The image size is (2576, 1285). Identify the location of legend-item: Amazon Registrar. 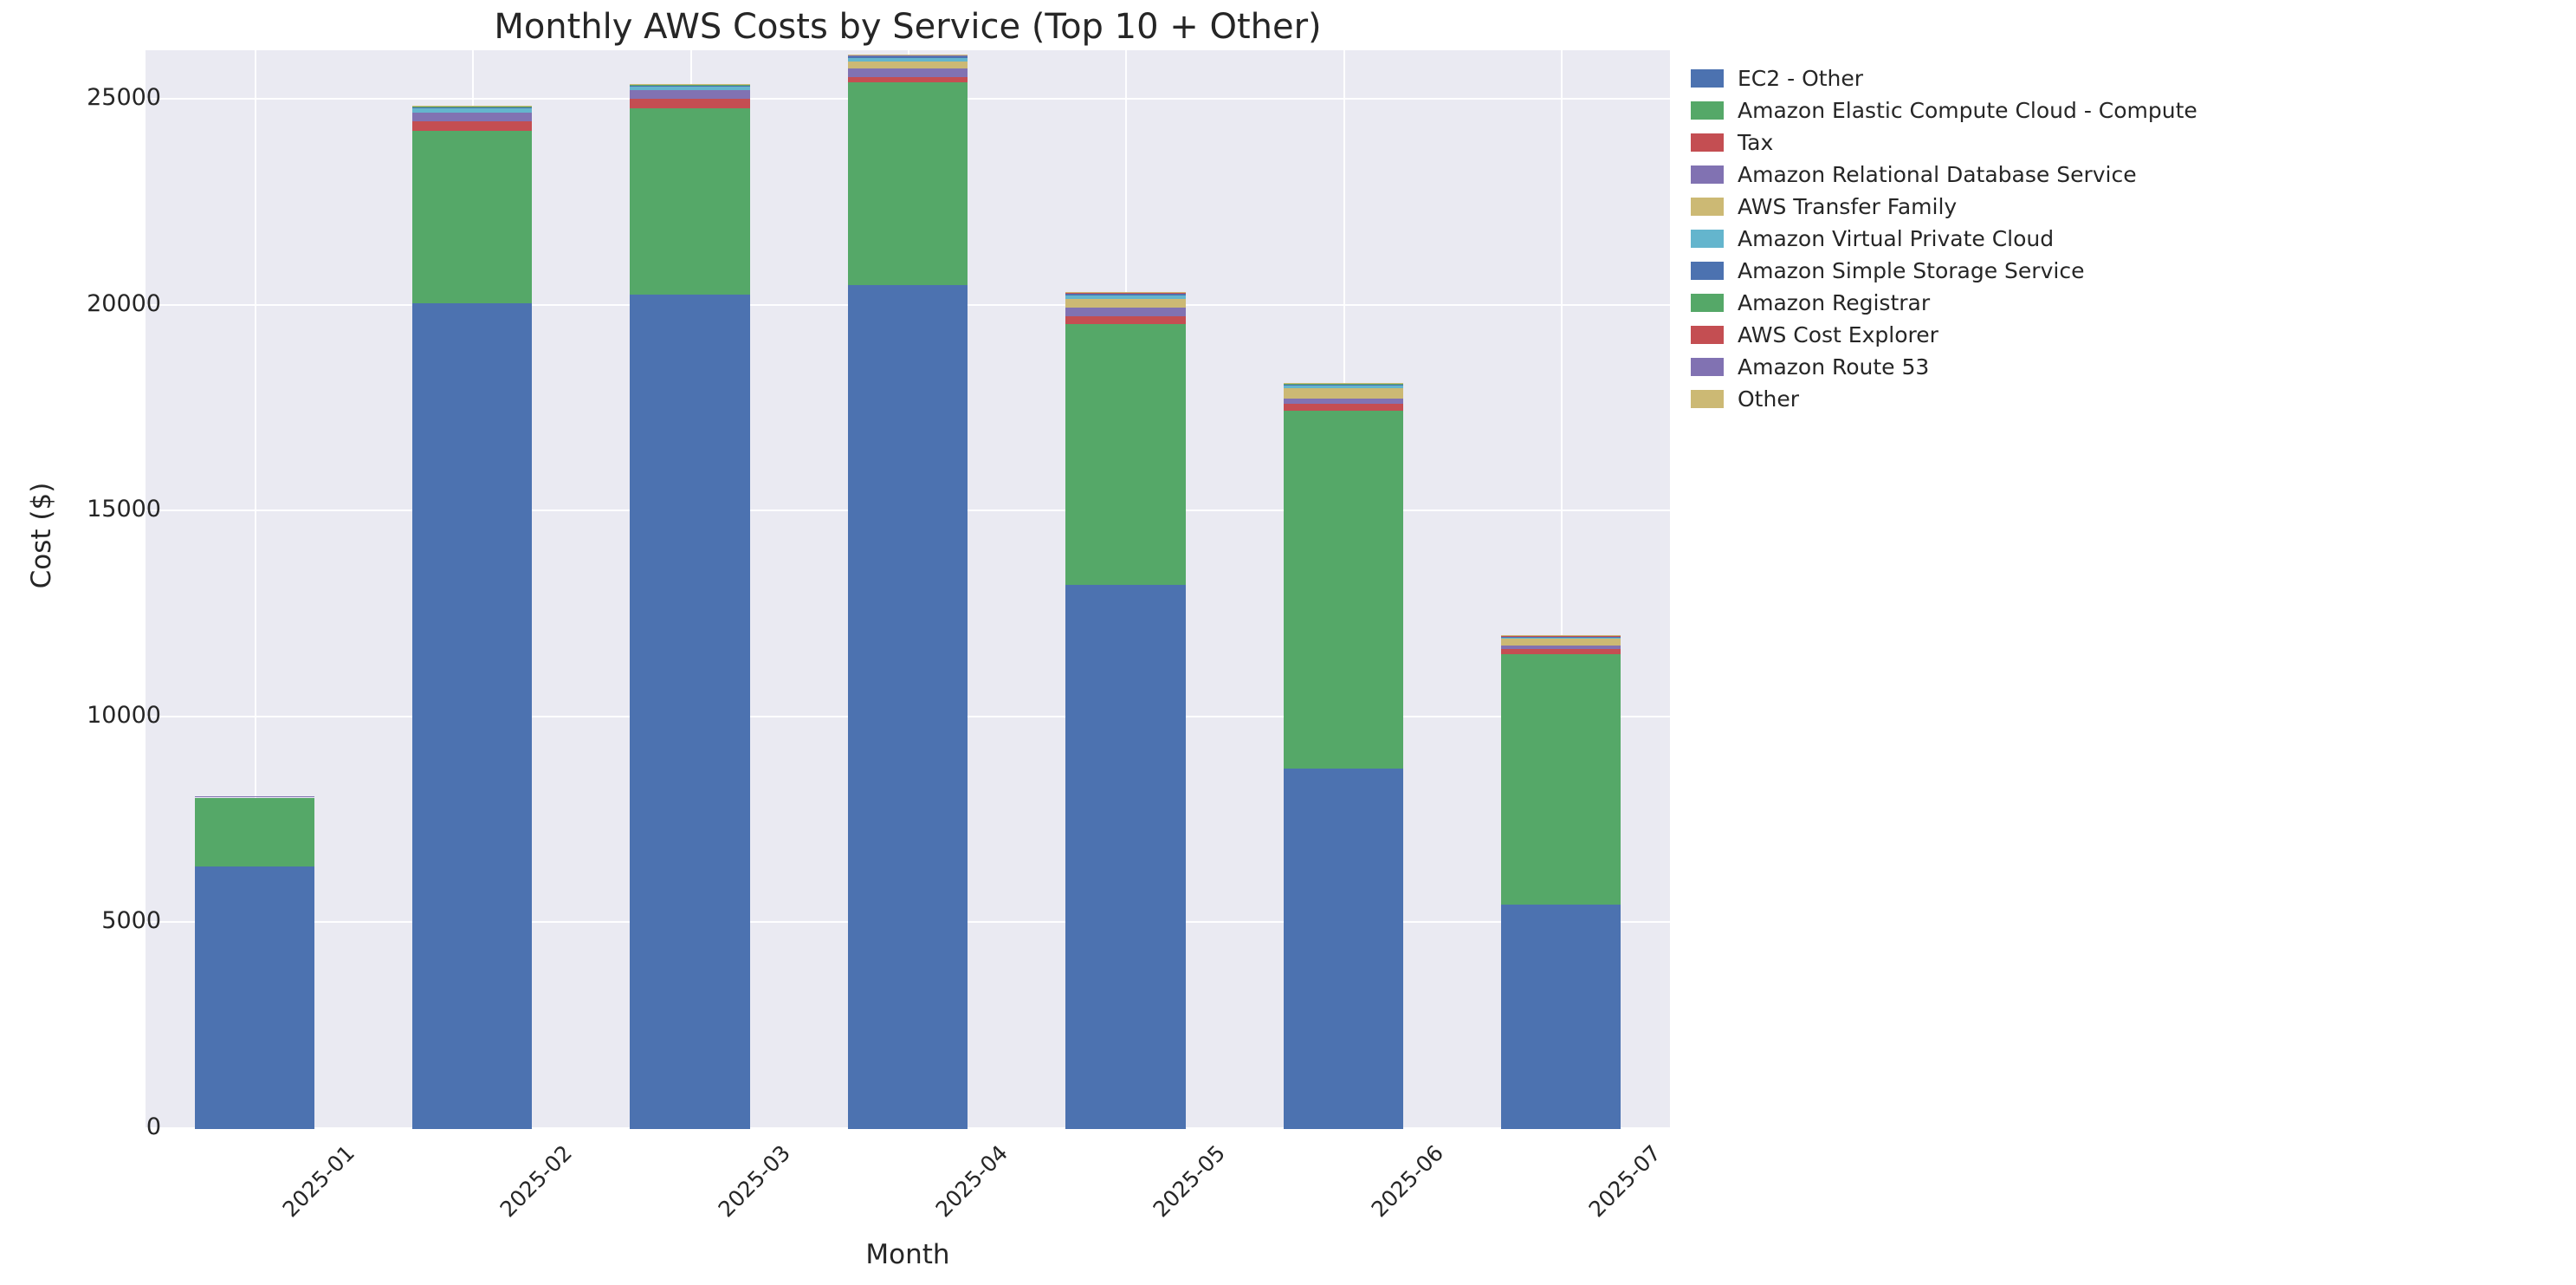
(2115, 303).